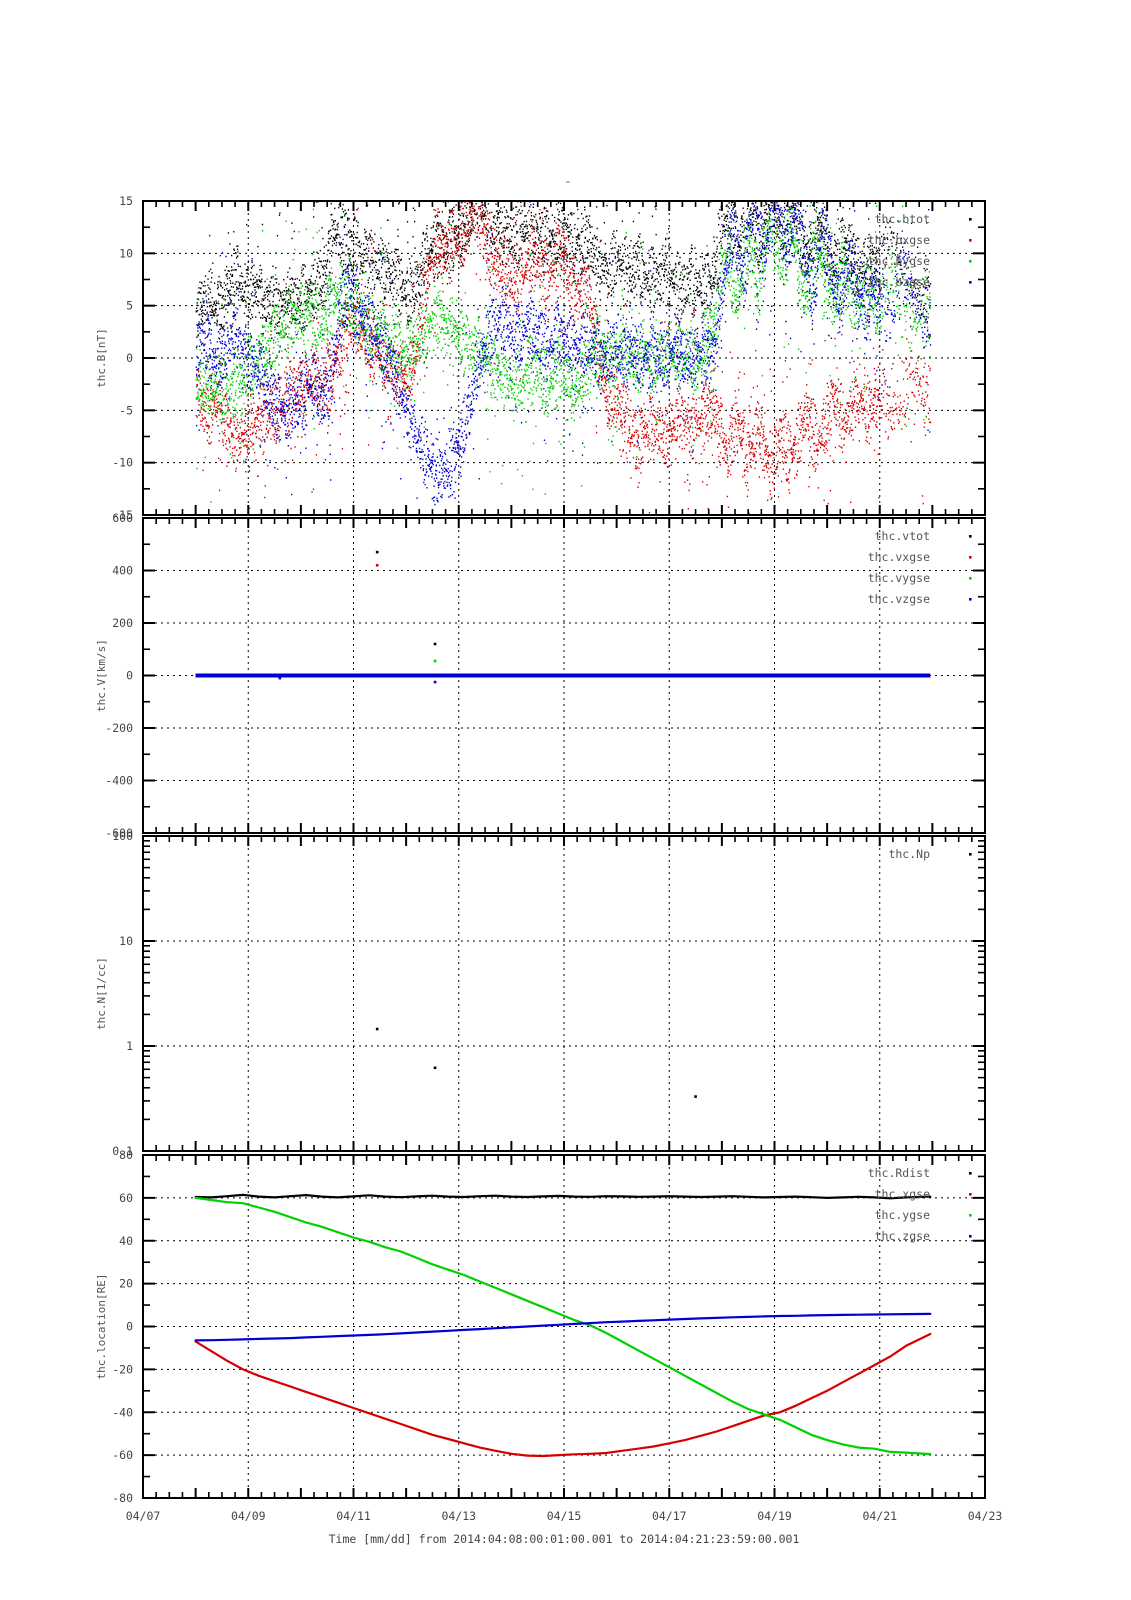 The image size is (1131, 1600). Describe the element at coordinates (899, 599) in the screenshot. I see `legend-label-thc-vzgse: thc.vzgse` at that location.